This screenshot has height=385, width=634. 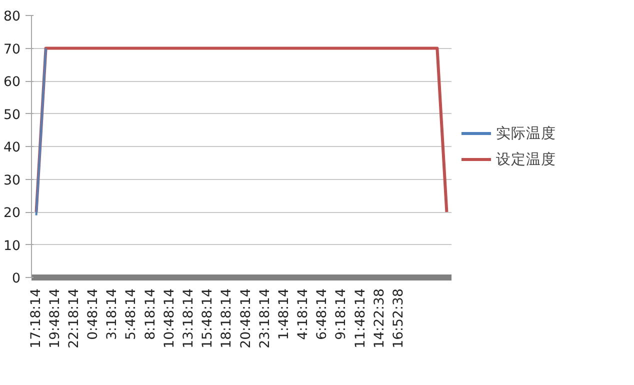 What do you see at coordinates (227, 318) in the screenshot?
I see `x-tick-label: 18:18:14` at bounding box center [227, 318].